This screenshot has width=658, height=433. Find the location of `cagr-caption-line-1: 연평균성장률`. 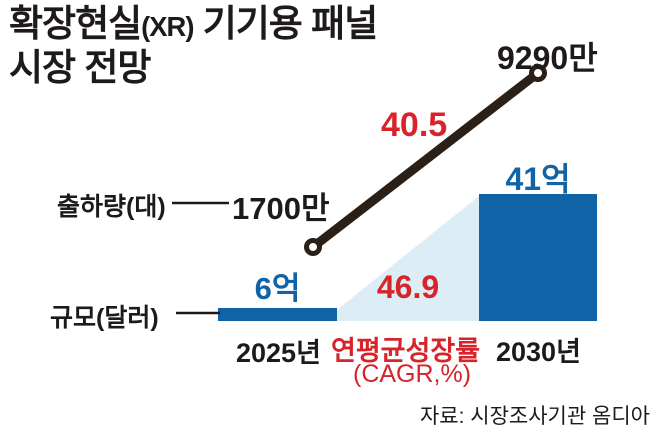

cagr-caption-line-1: 연평균성장률 is located at coordinates (406, 351).